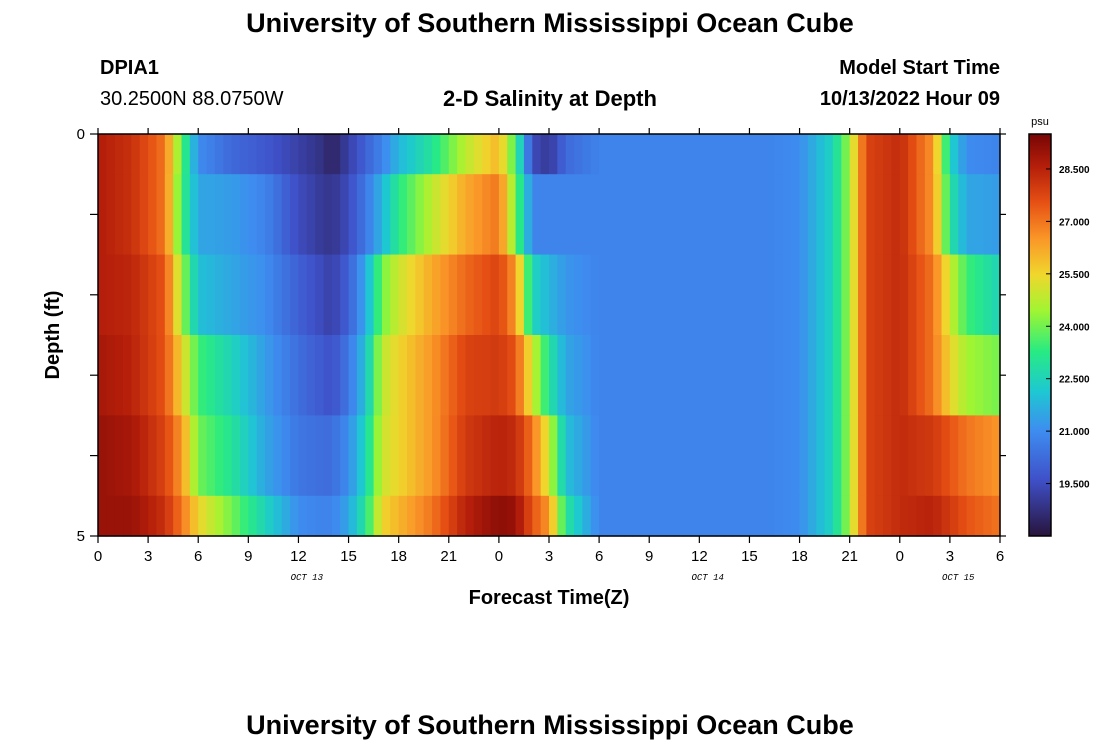  I want to click on x-date-label: OCT 15, so click(958, 578).